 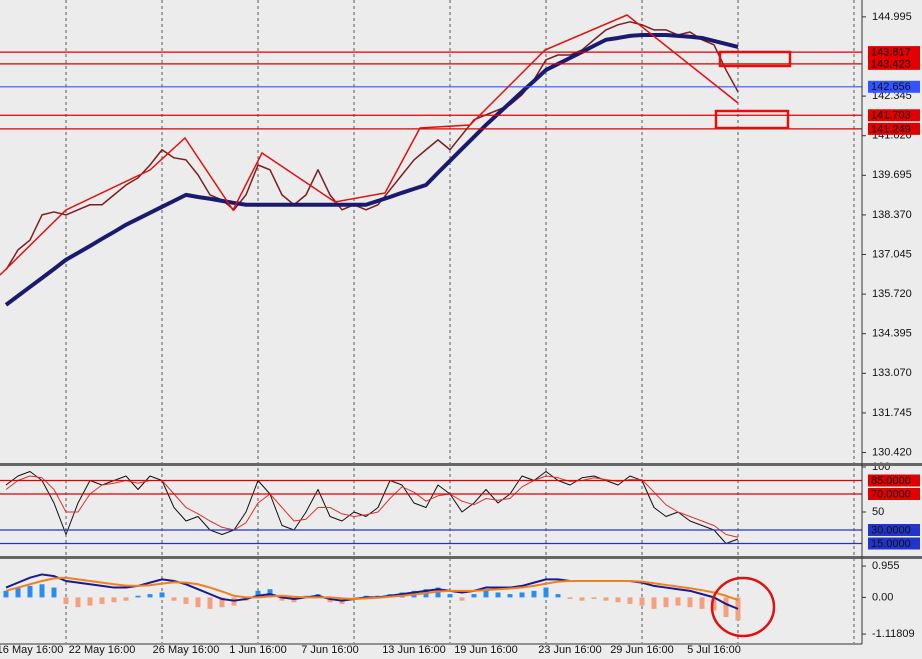 I want to click on level-label: 70.0000, so click(x=891, y=494).